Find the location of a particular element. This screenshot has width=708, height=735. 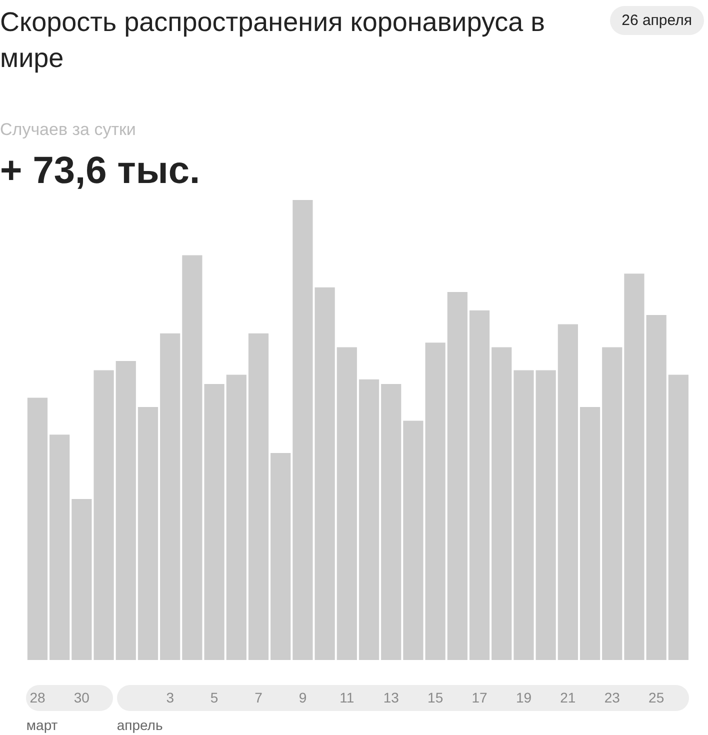

text: апрель is located at coordinates (139, 725).